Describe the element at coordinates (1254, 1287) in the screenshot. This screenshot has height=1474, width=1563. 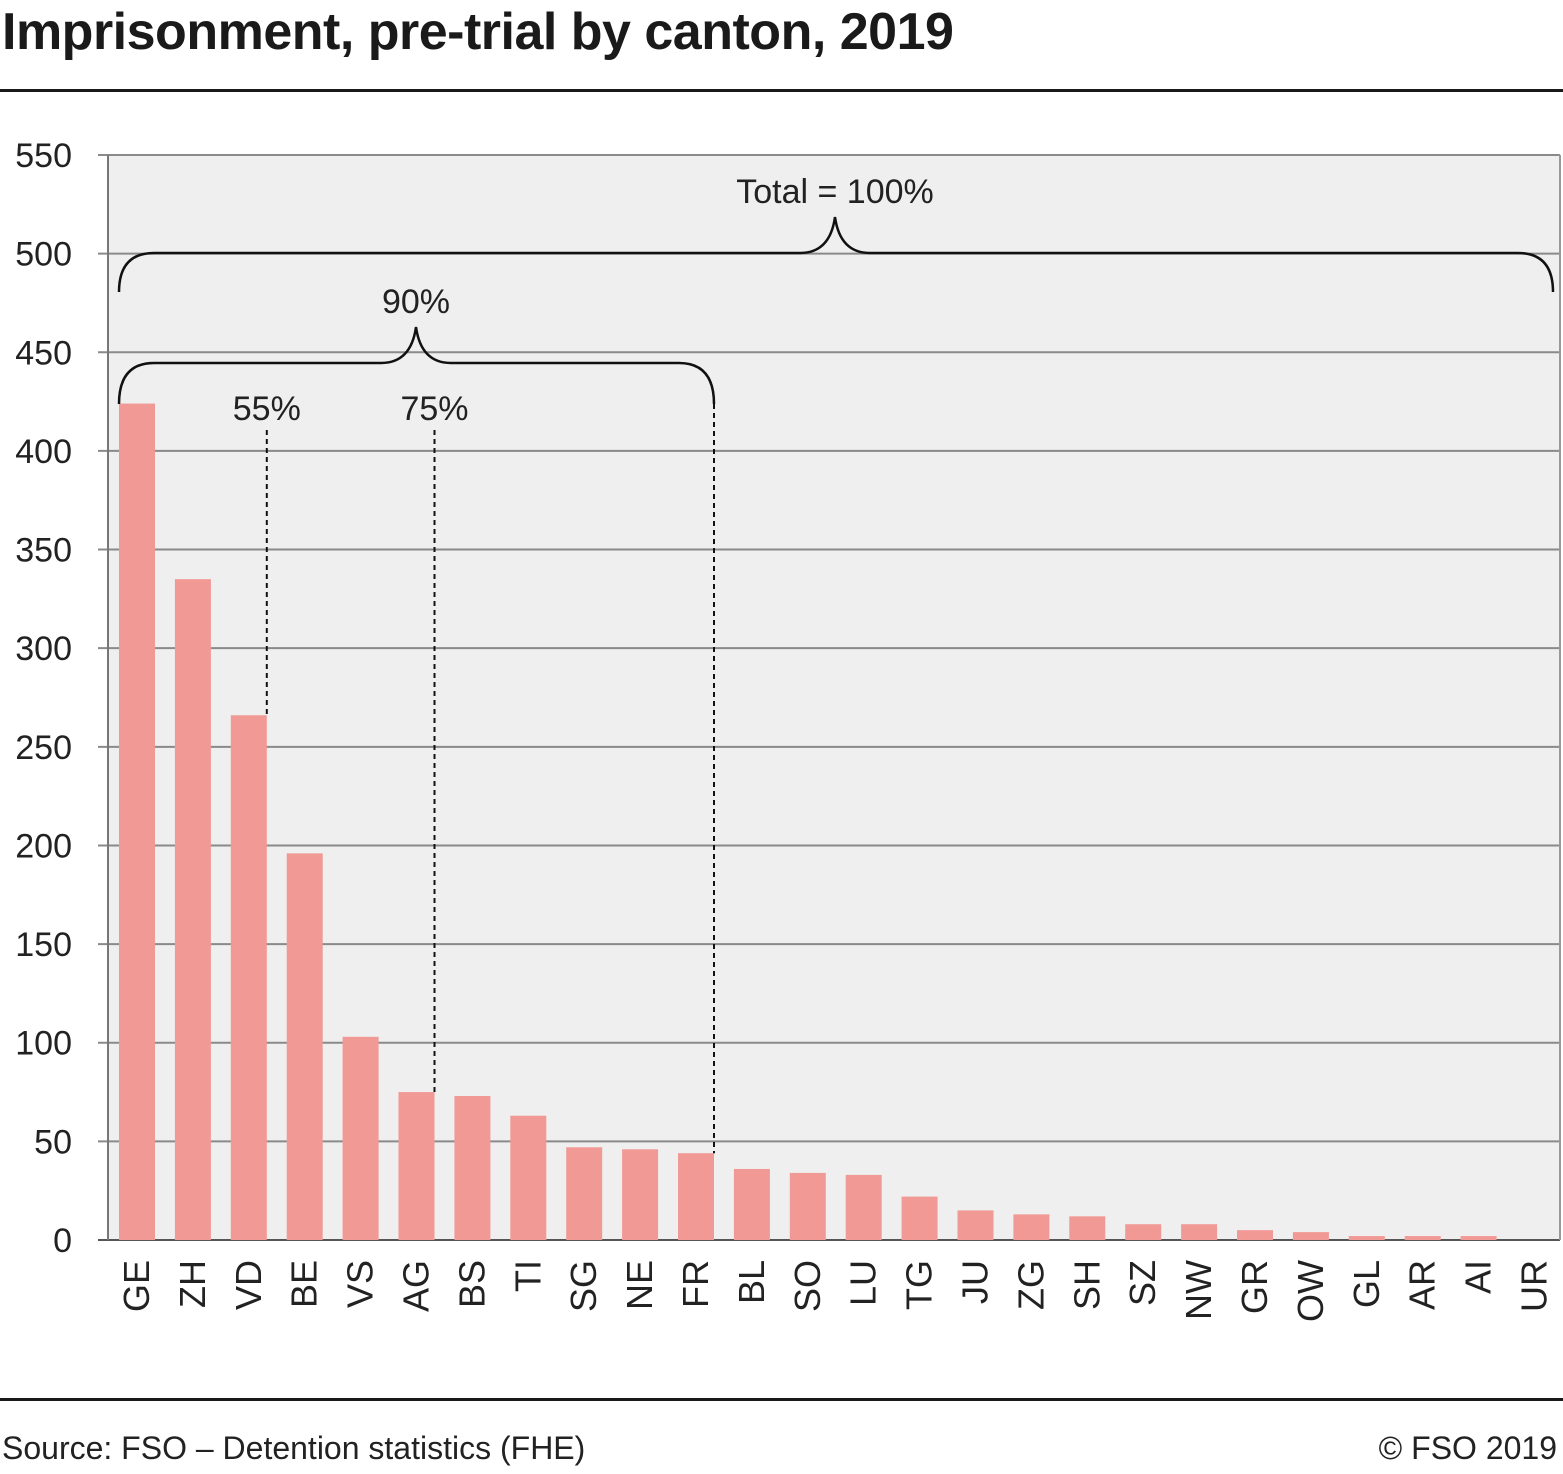
I see `x-tick-label: GR` at that location.